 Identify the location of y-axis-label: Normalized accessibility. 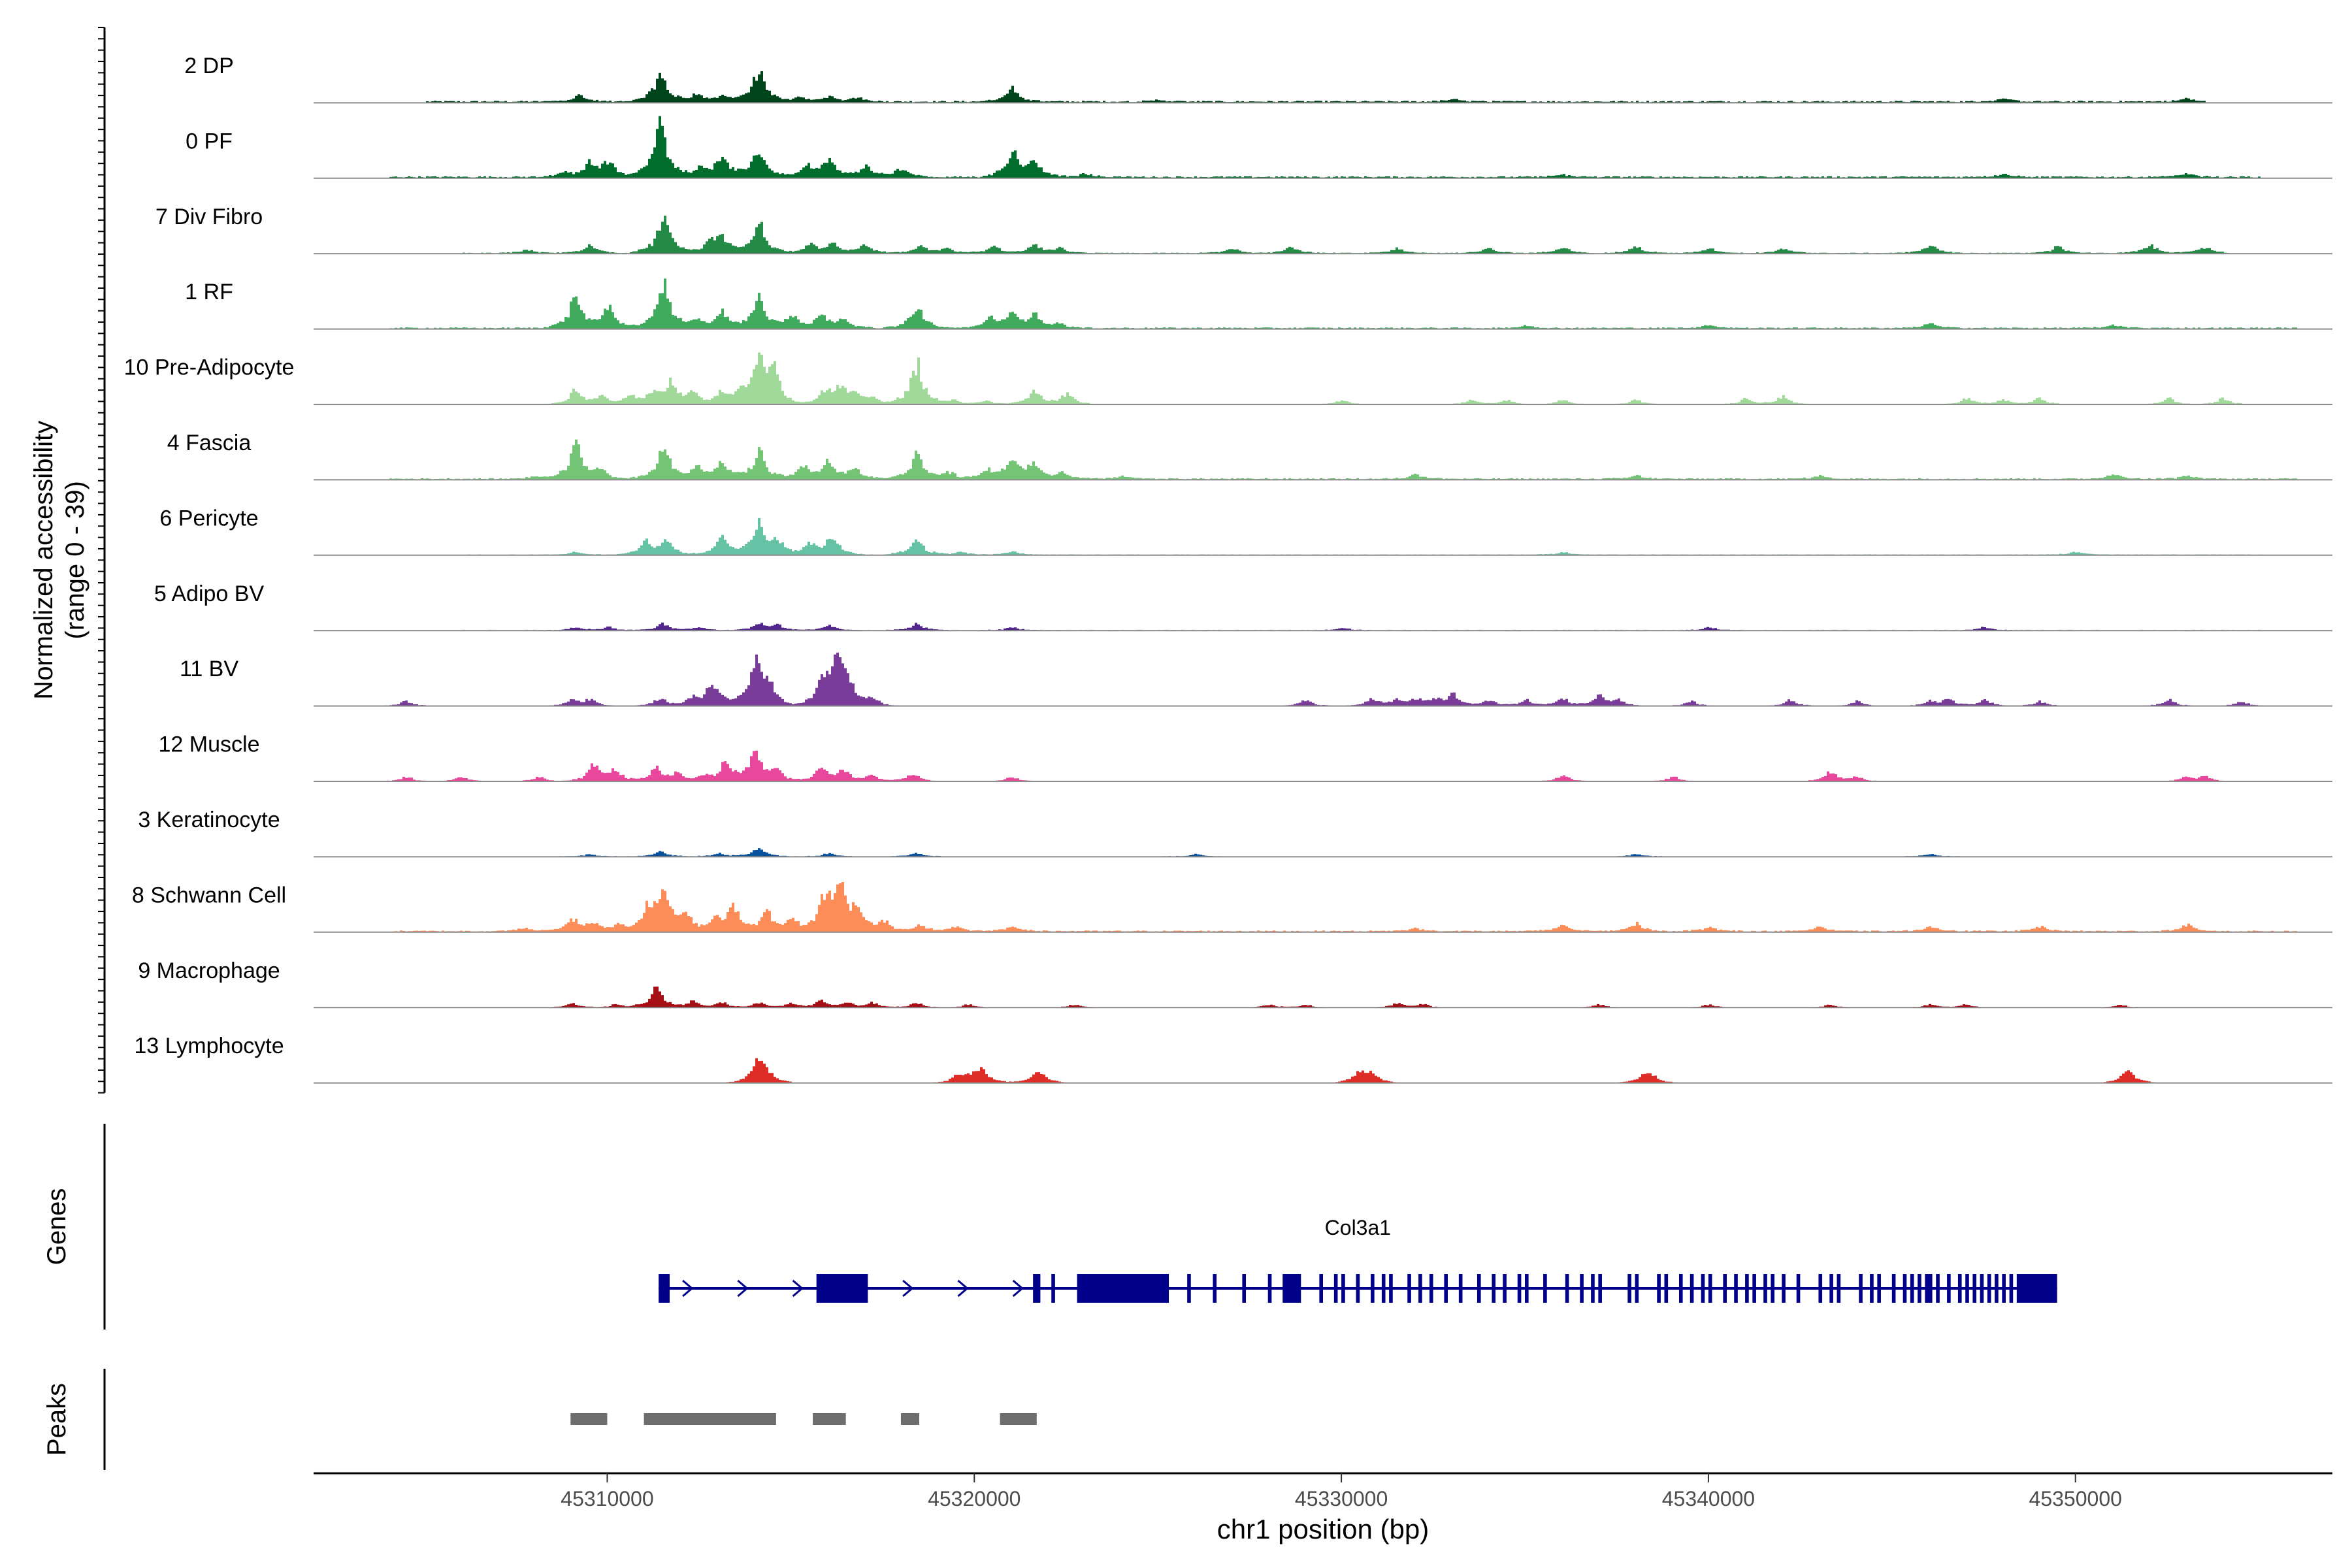
(43, 560).